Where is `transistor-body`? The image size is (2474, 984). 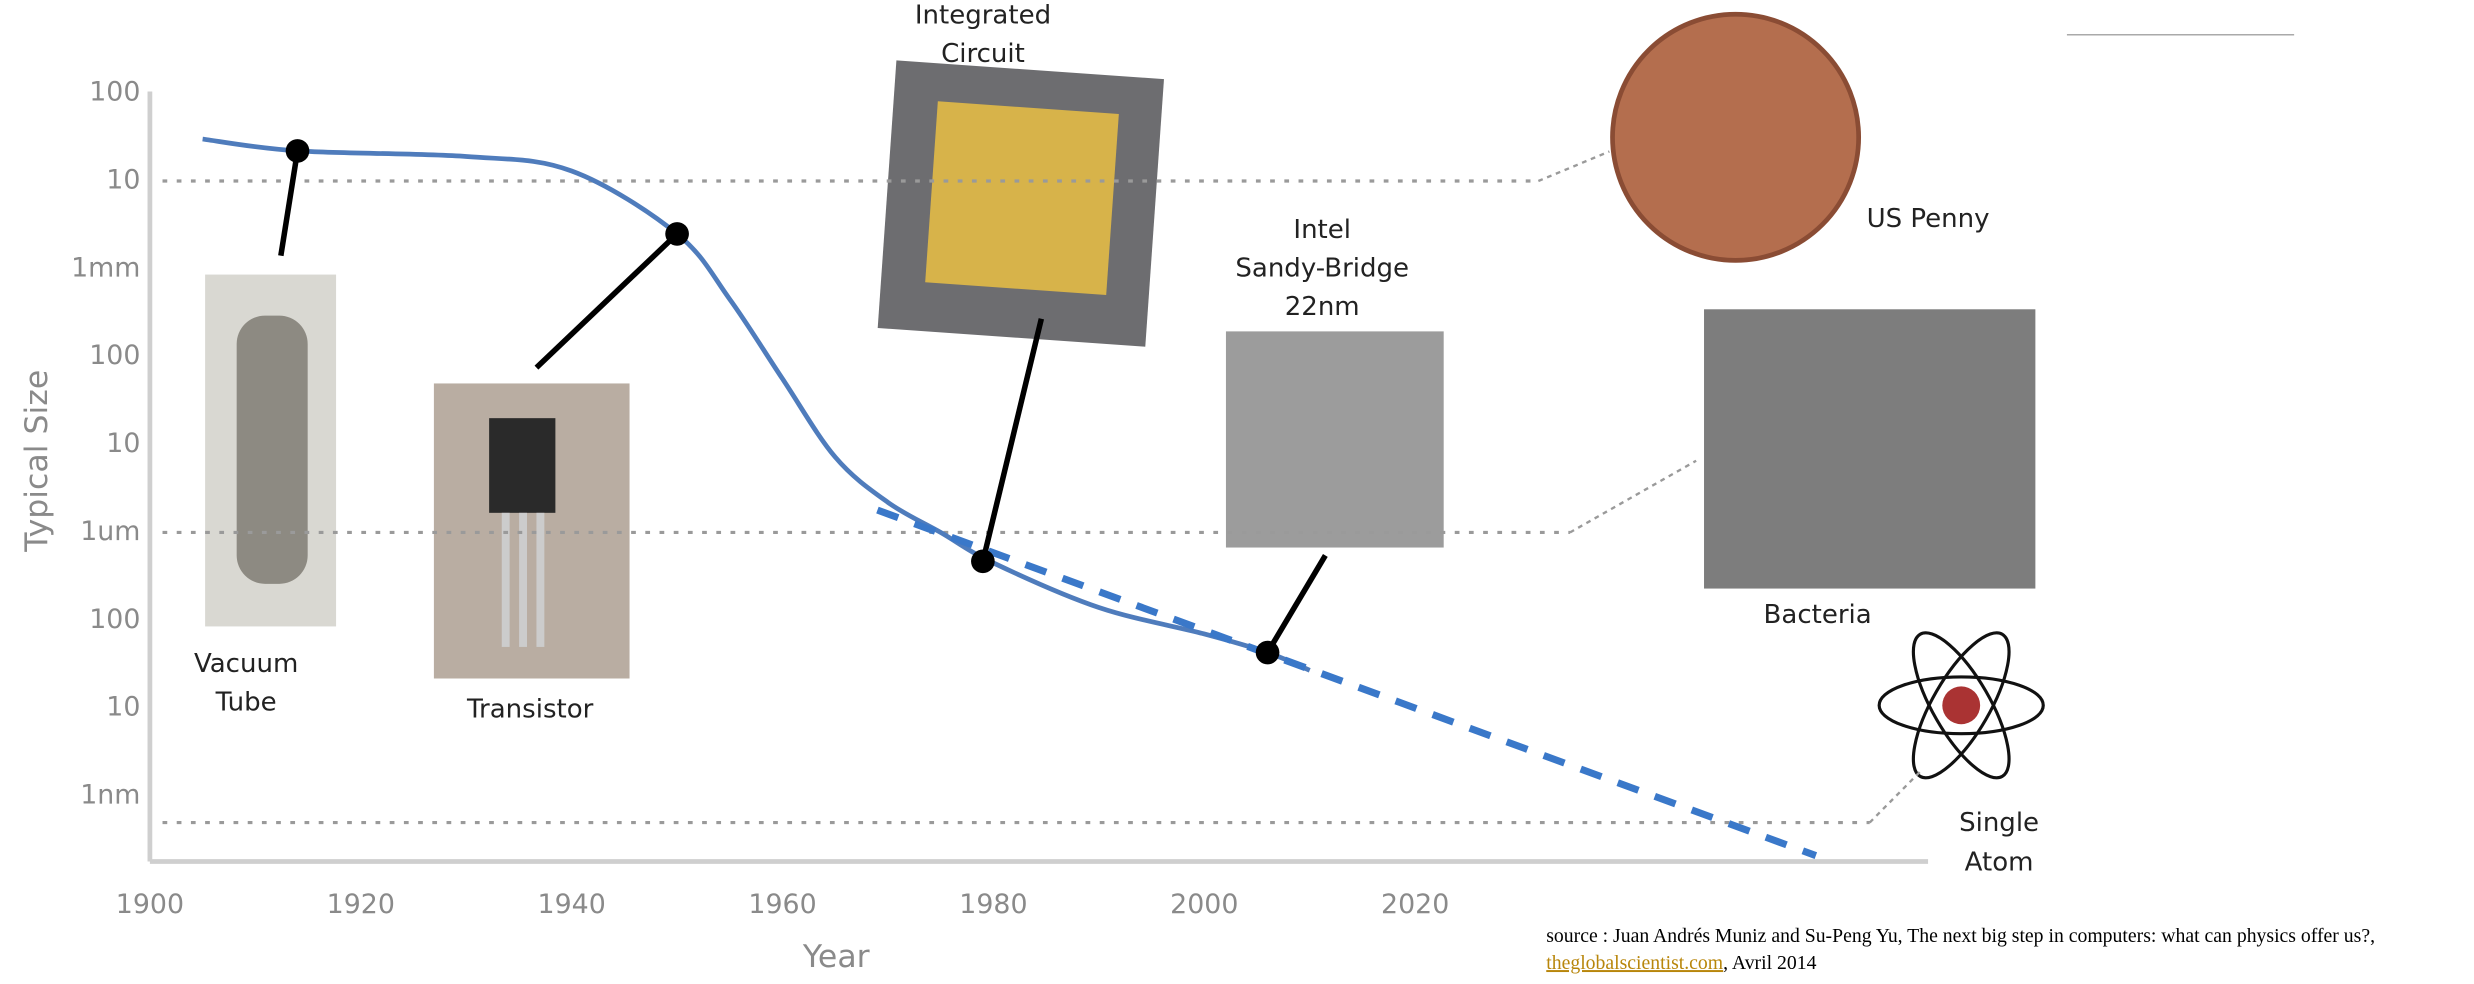 transistor-body is located at coordinates (522, 465).